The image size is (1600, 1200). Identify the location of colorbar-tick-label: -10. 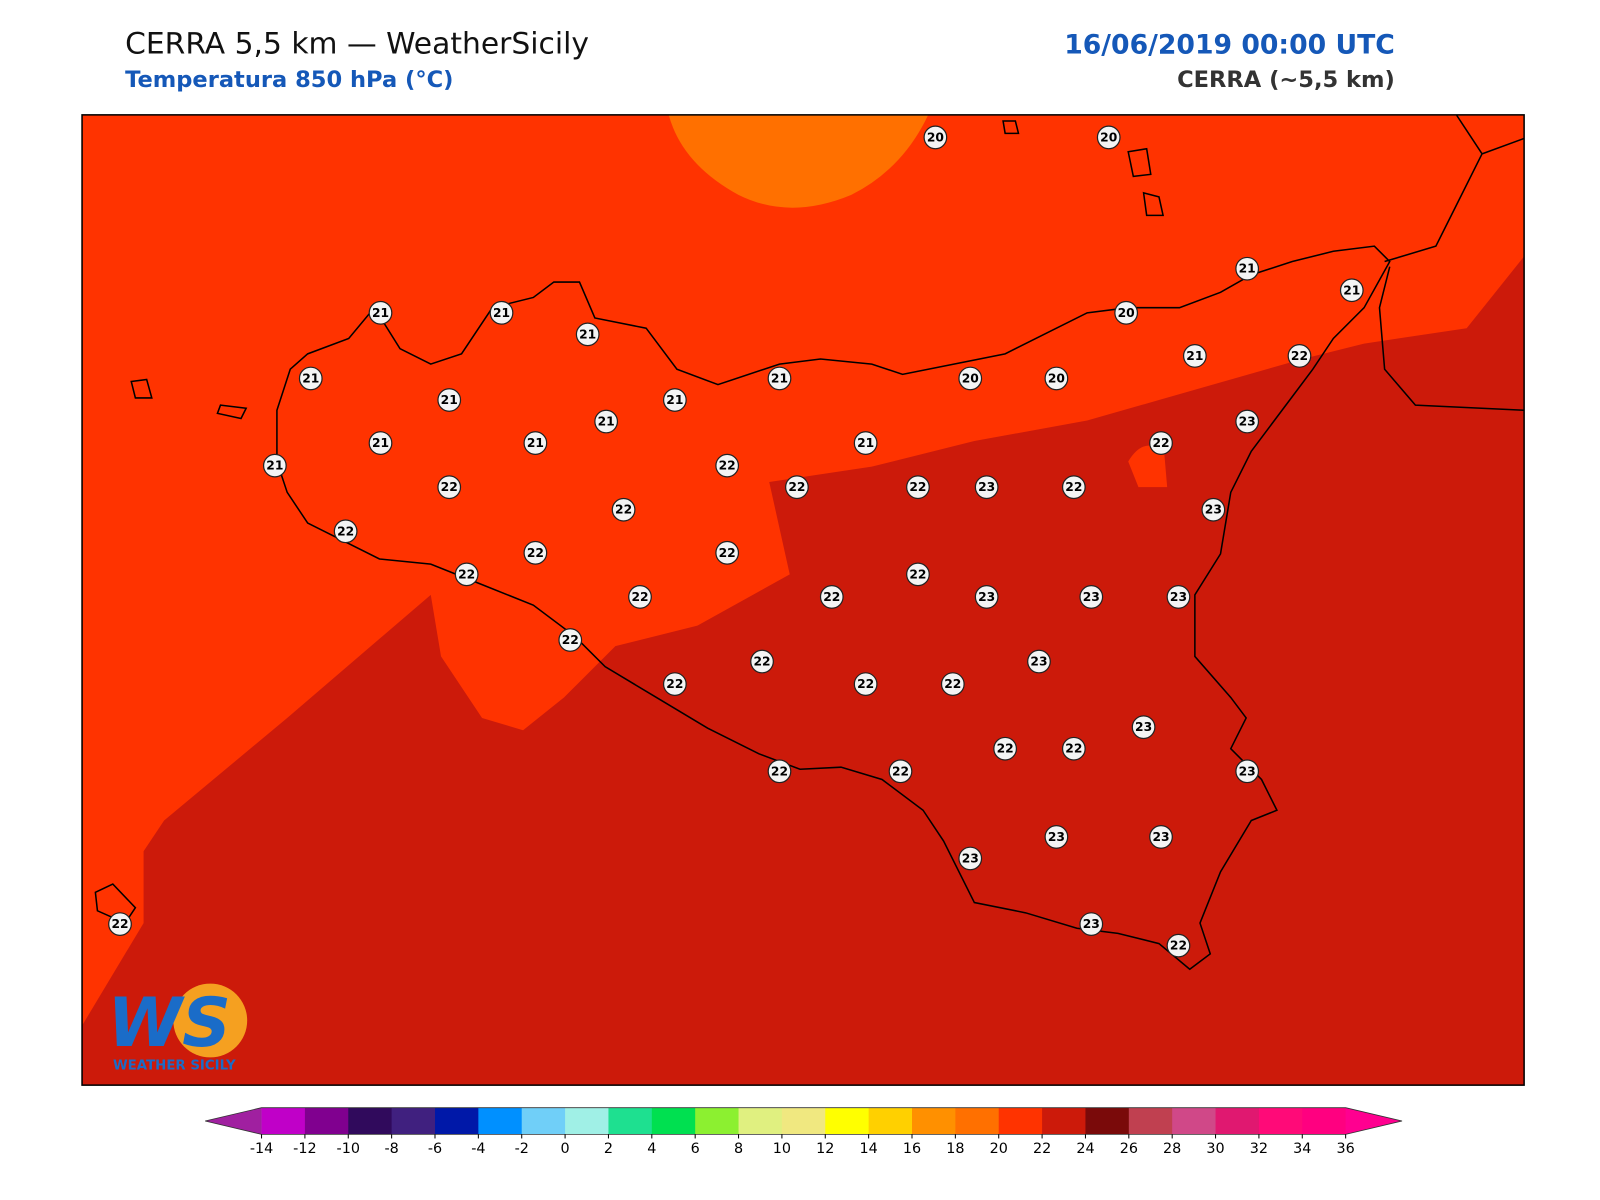
(348, 1149).